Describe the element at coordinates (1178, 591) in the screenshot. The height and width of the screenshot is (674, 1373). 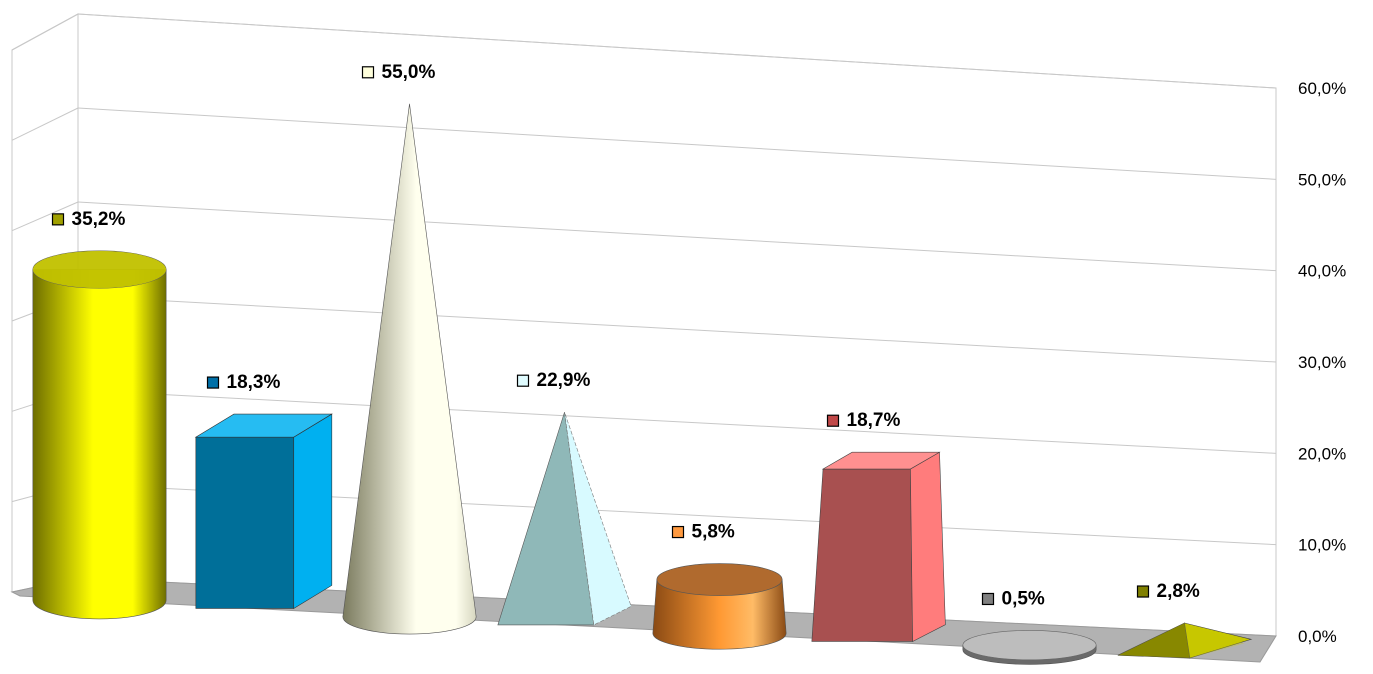
I see `data-label: 2,8%` at that location.